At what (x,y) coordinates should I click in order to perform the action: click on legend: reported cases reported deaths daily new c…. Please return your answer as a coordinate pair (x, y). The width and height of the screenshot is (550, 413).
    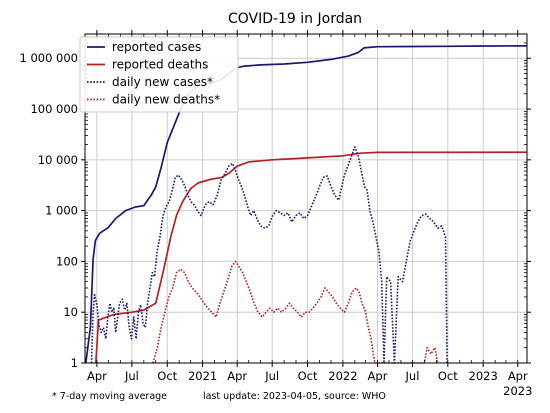
    Looking at the image, I should click on (159, 74).